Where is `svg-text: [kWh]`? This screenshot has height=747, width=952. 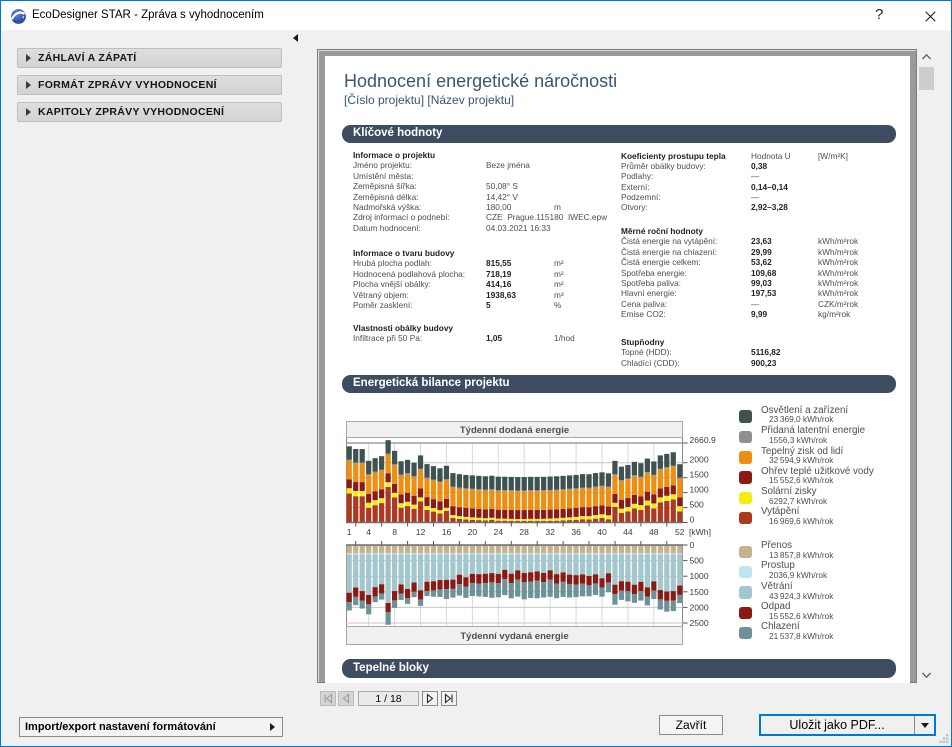
svg-text: [kWh] is located at coordinates (700, 532).